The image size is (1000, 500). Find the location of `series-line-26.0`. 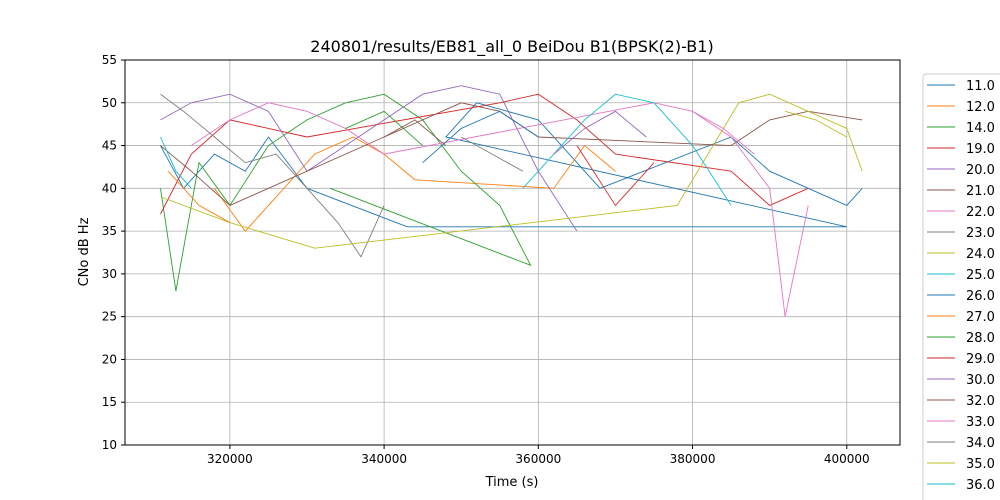

series-line-26.0 is located at coordinates (480, 137).